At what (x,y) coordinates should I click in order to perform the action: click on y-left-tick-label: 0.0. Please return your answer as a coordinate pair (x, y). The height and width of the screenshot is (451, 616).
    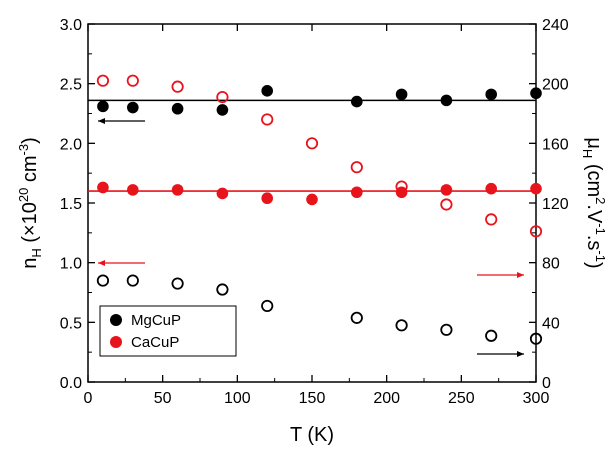
    Looking at the image, I should click on (71, 383).